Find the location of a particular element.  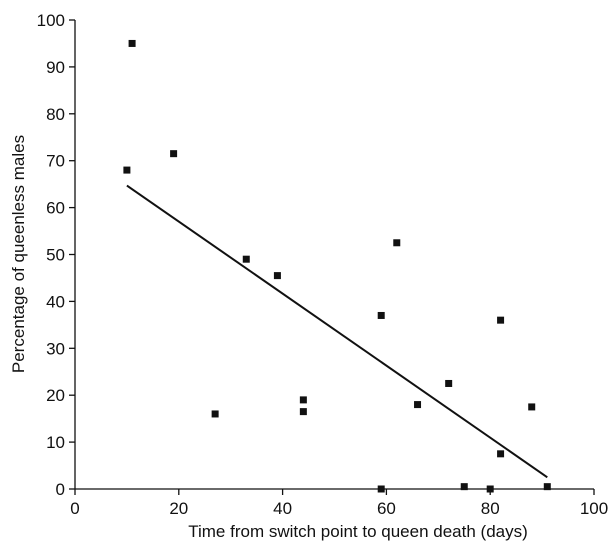

x-tick-label: 20 is located at coordinates (178, 508).